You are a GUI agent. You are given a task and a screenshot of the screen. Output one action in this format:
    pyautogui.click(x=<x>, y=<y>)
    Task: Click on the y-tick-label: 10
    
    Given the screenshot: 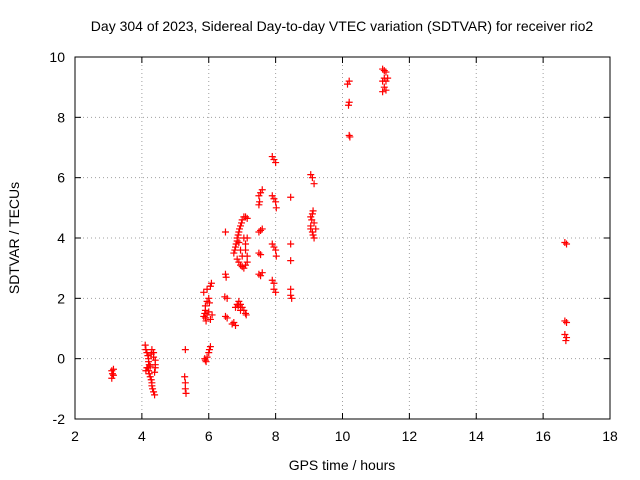 What is the action you would take?
    pyautogui.click(x=57, y=57)
    